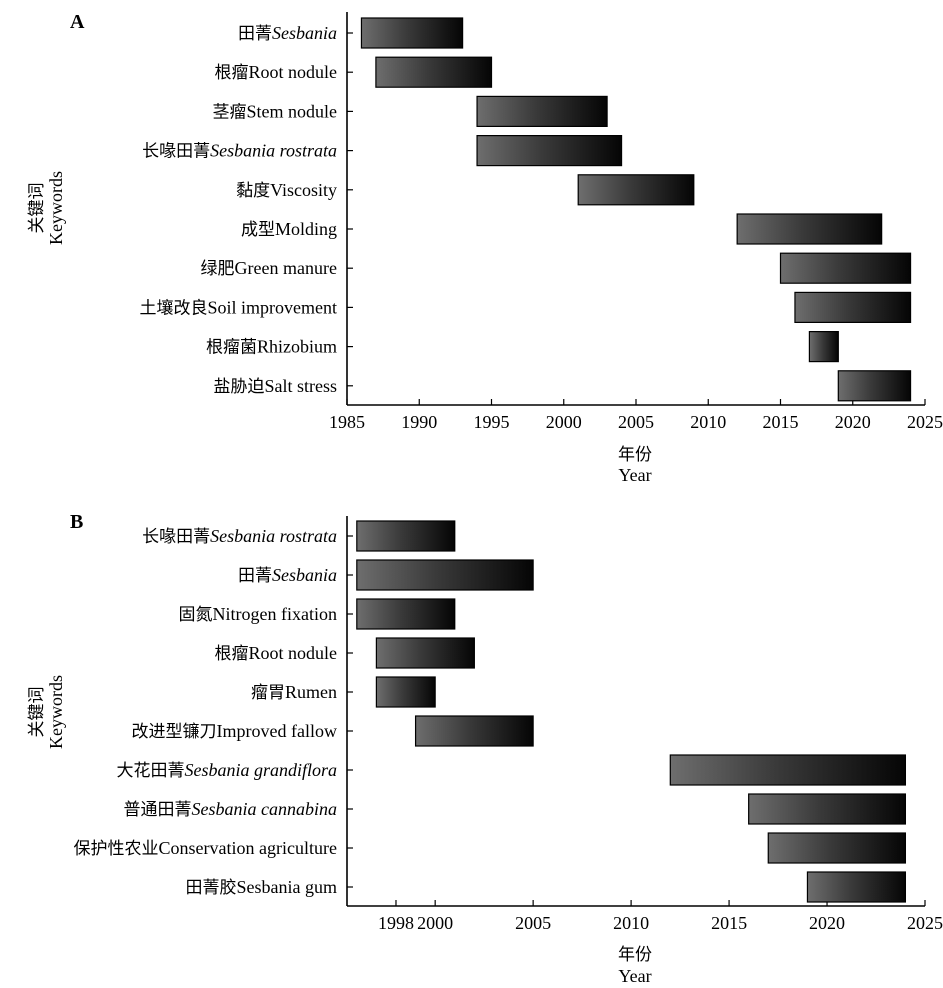  What do you see at coordinates (289, 229) in the screenshot?
I see `keyword-label: 成型Molding` at bounding box center [289, 229].